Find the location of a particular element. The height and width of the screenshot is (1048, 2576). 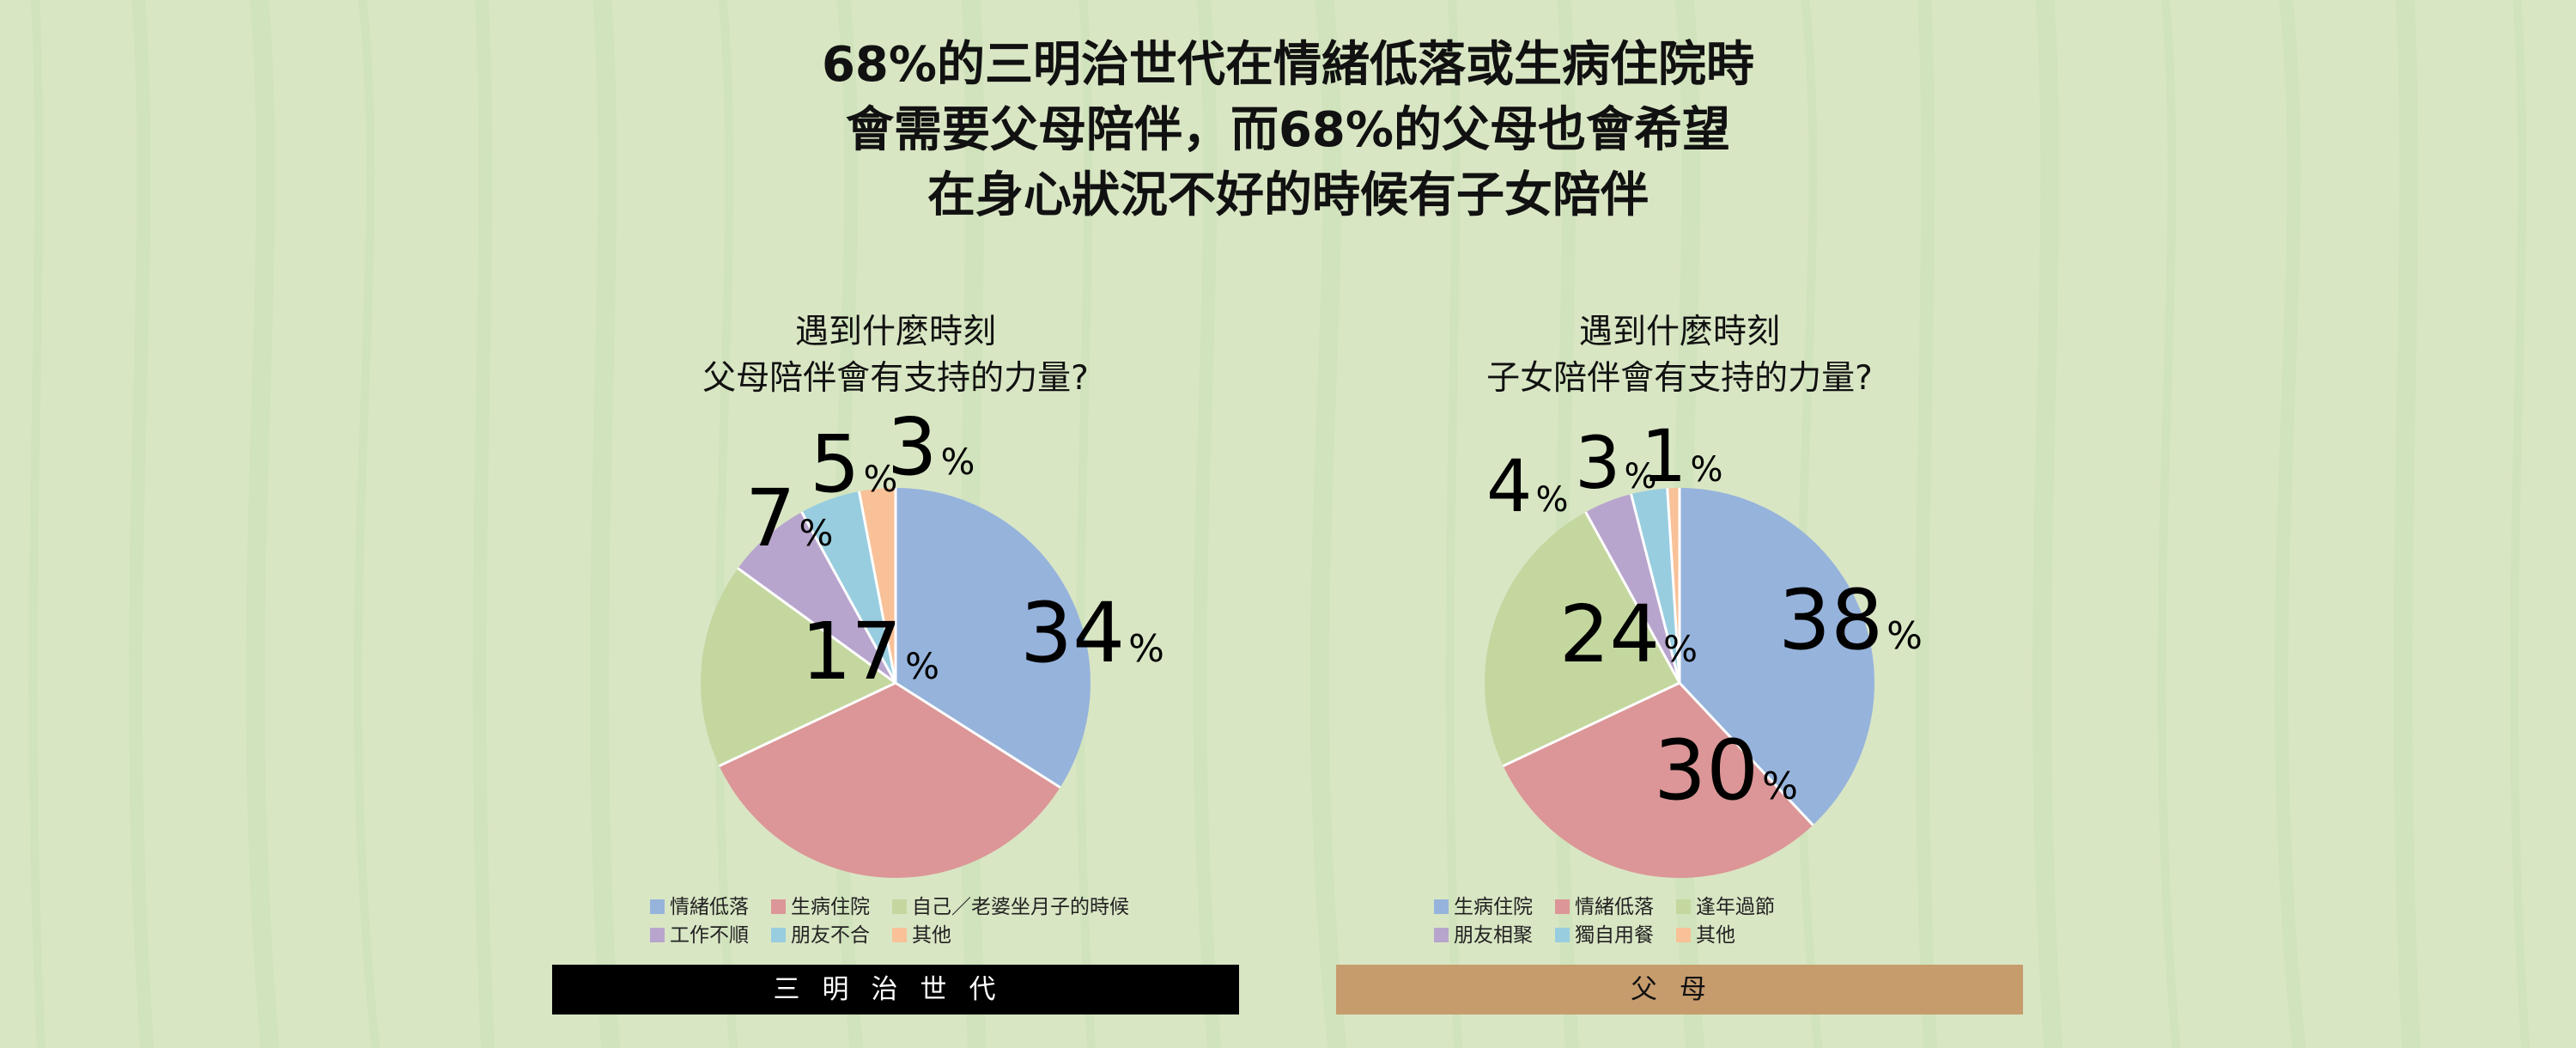

legend-label: 自己／老婆坐月子的時候 is located at coordinates (1020, 907).